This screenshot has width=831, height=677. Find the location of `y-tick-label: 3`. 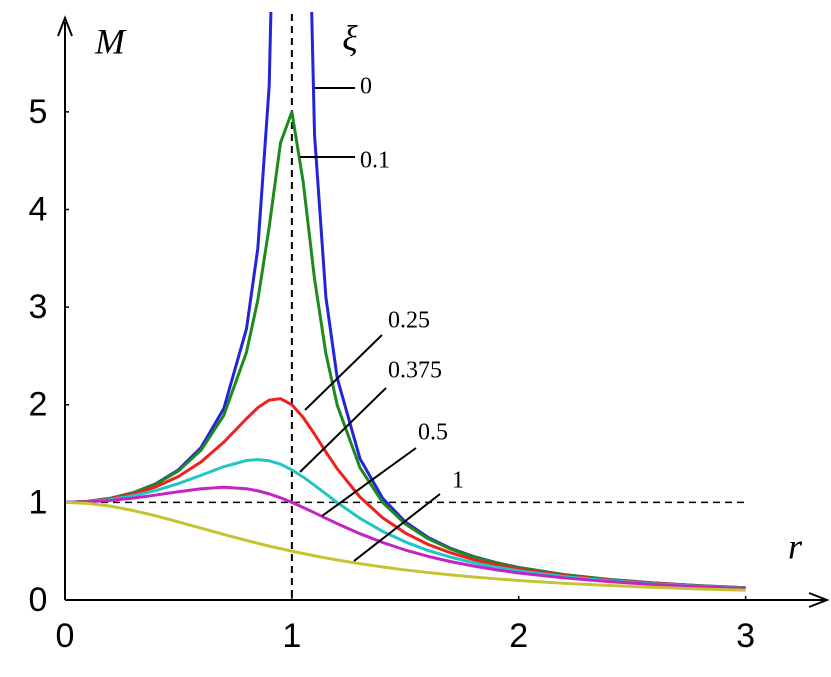

y-tick-label: 3 is located at coordinates (38, 307).